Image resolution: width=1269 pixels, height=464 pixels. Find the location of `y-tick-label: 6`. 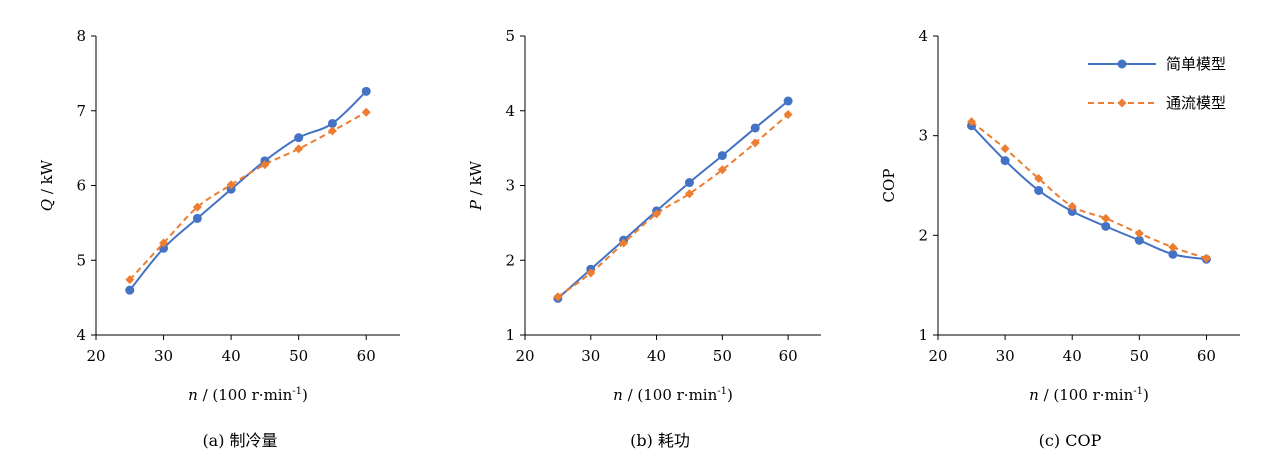

y-tick-label: 6 is located at coordinates (81, 186).